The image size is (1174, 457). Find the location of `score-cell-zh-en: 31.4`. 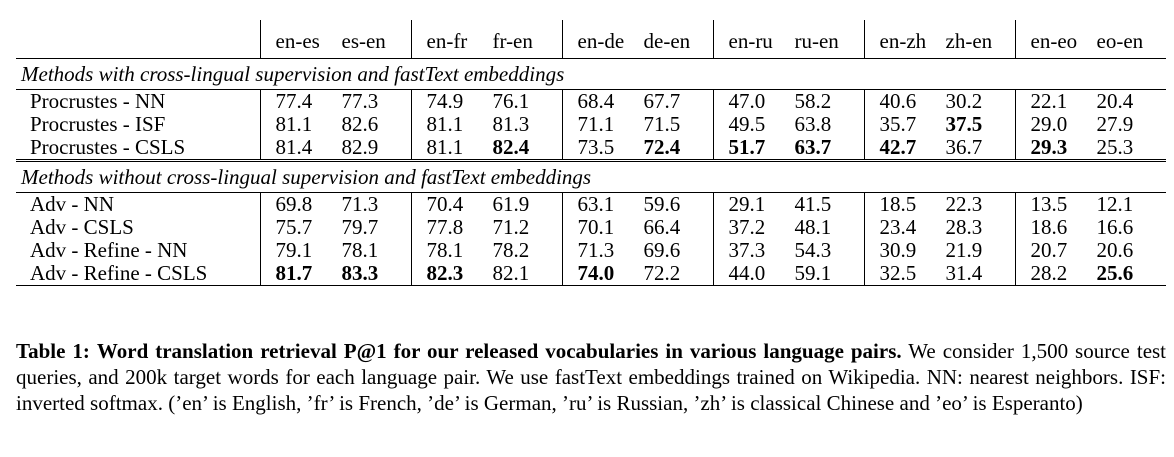

score-cell-zh-en: 31.4 is located at coordinates (977, 274).